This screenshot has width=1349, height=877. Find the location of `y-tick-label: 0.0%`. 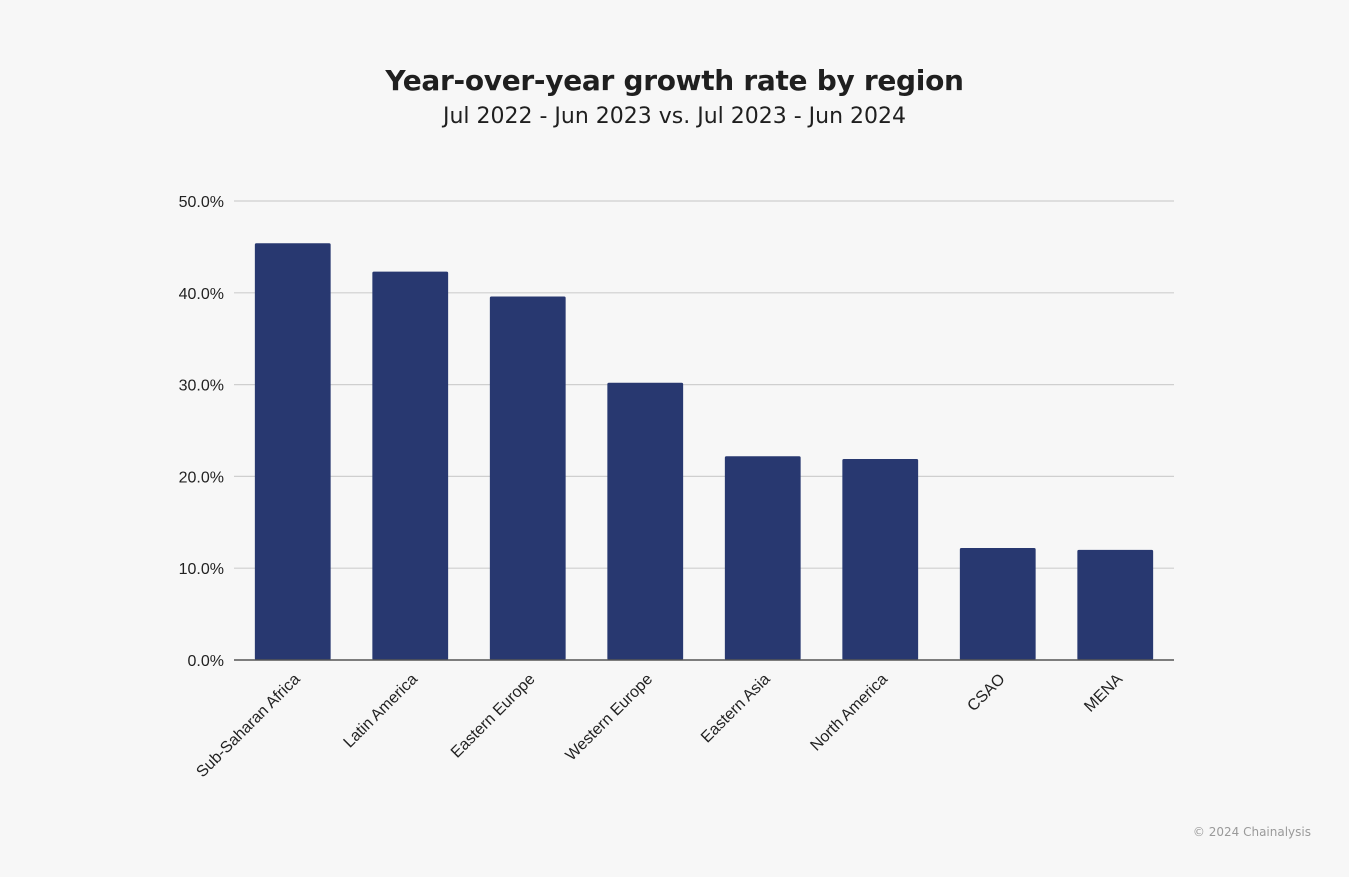

y-tick-label: 0.0% is located at coordinates (206, 661).